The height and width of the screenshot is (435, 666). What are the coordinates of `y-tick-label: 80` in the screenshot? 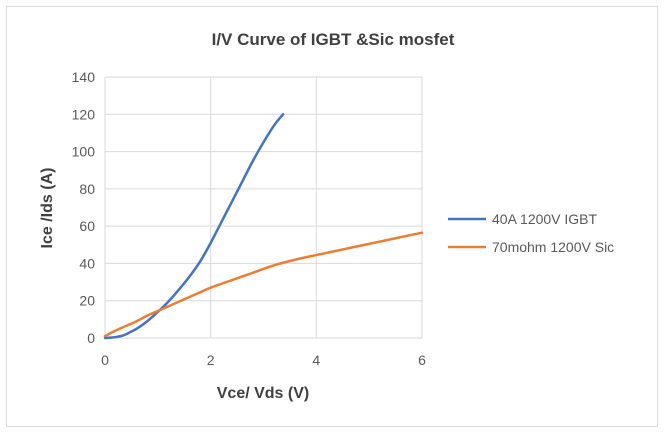 It's located at (87, 189).